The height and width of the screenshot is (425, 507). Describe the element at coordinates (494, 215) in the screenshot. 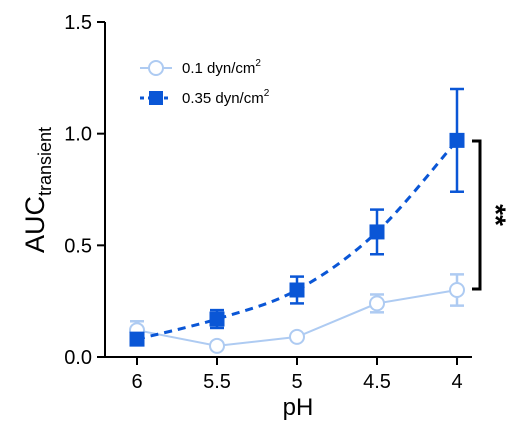

I see `significance-label: **` at that location.